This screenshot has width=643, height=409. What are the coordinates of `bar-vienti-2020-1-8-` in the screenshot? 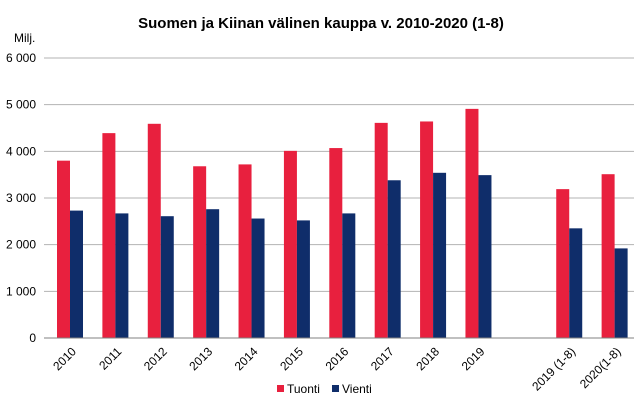 It's located at (621, 293).